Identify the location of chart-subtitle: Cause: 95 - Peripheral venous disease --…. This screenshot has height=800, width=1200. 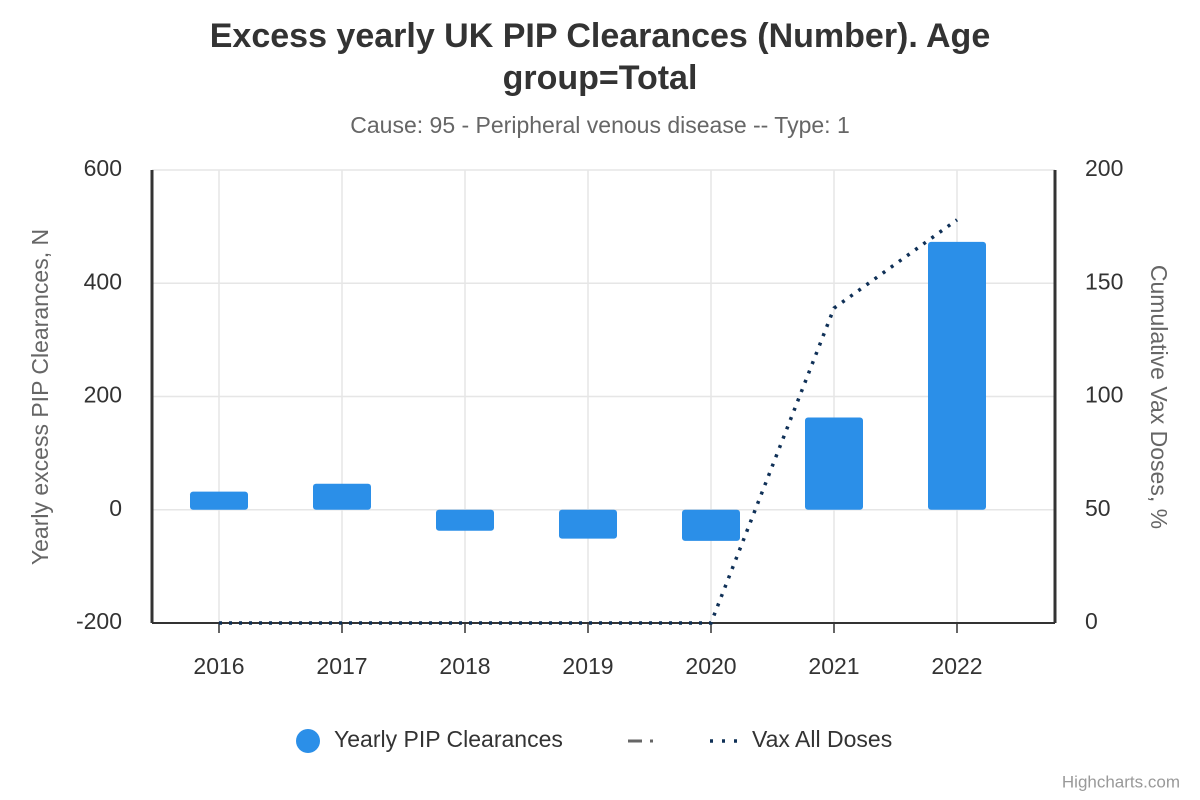
(599, 125).